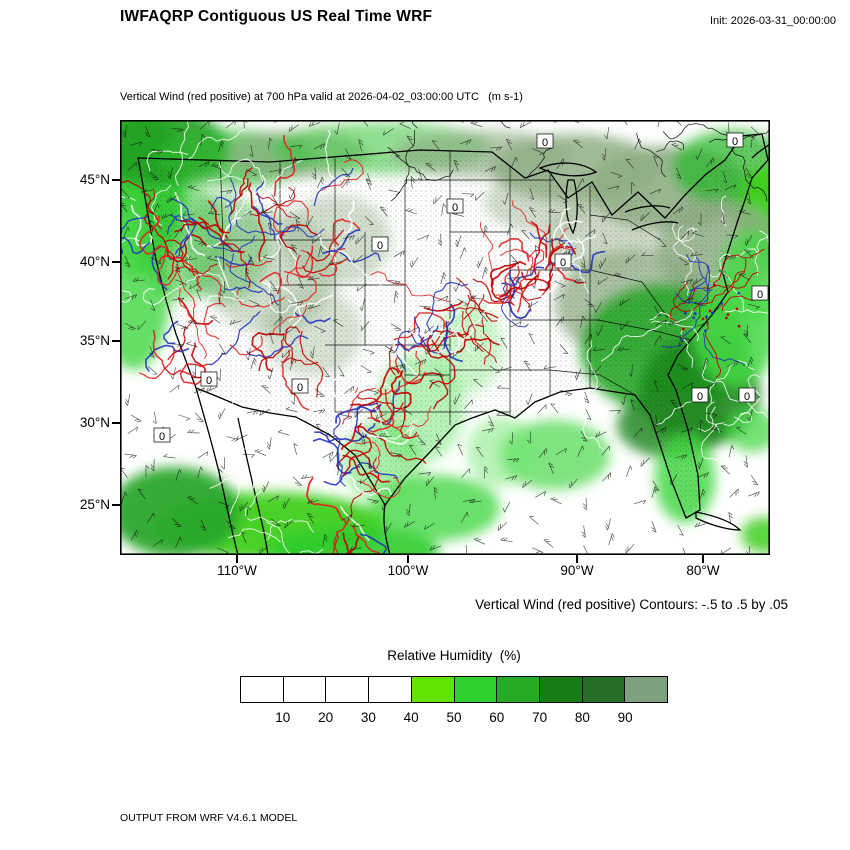 Image resolution: width=850 pixels, height=850 pixels. I want to click on lon-tick-label: 110°W, so click(237, 570).